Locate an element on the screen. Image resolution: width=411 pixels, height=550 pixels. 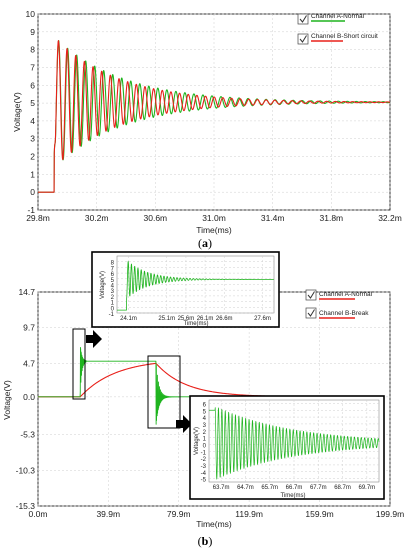
chart-b-y-tick-label: 4.7 is located at coordinates (29, 363).